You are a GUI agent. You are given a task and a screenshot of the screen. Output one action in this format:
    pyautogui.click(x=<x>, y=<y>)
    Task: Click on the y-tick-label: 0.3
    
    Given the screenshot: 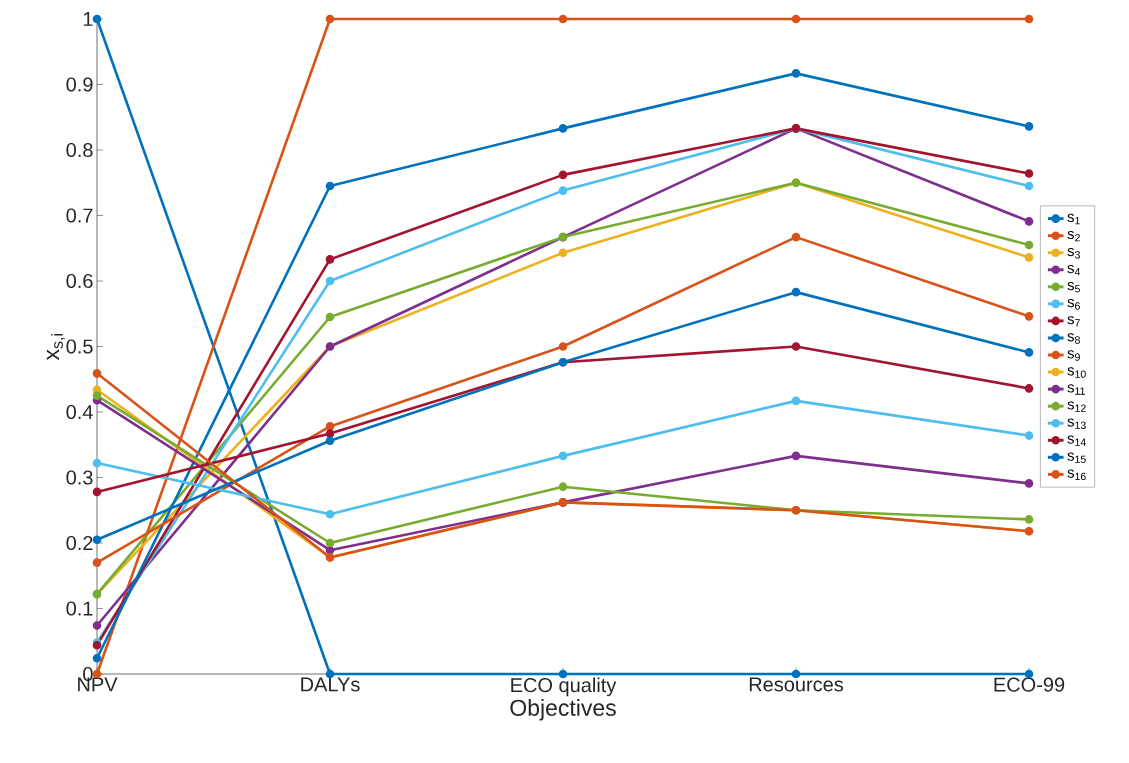 What is the action you would take?
    pyautogui.click(x=79, y=477)
    